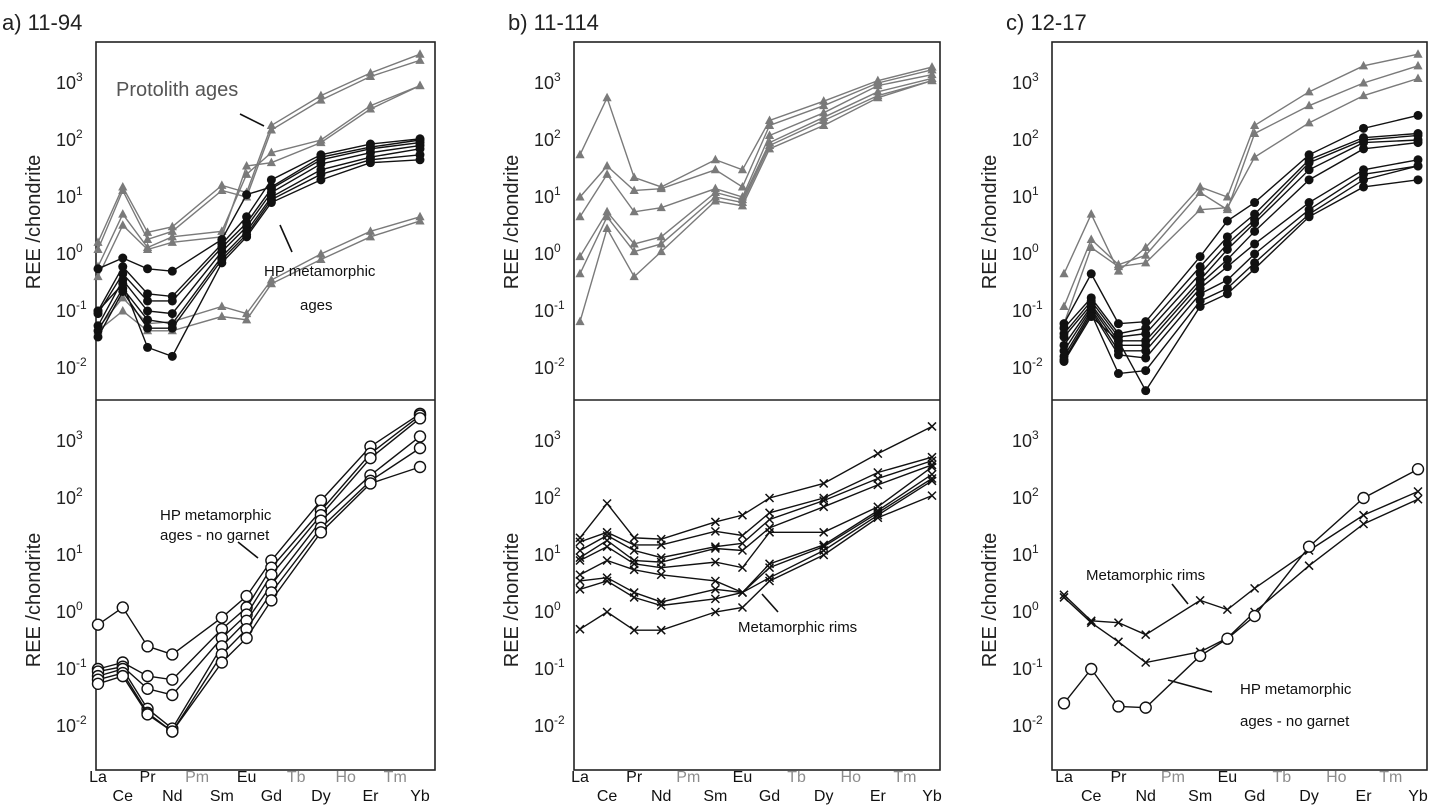 This screenshot has width=1452, height=806. Describe the element at coordinates (796, 777) in the screenshot. I see `xtick-label: Tb` at that location.